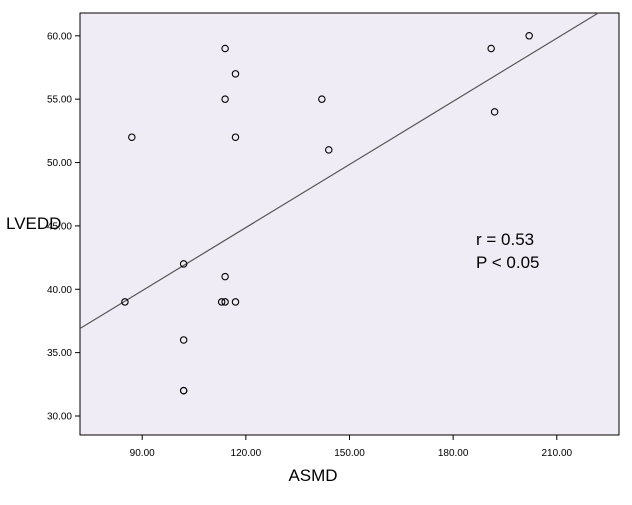 This screenshot has width=632, height=505. I want to click on y-tick-label: 60.00, so click(59, 36).